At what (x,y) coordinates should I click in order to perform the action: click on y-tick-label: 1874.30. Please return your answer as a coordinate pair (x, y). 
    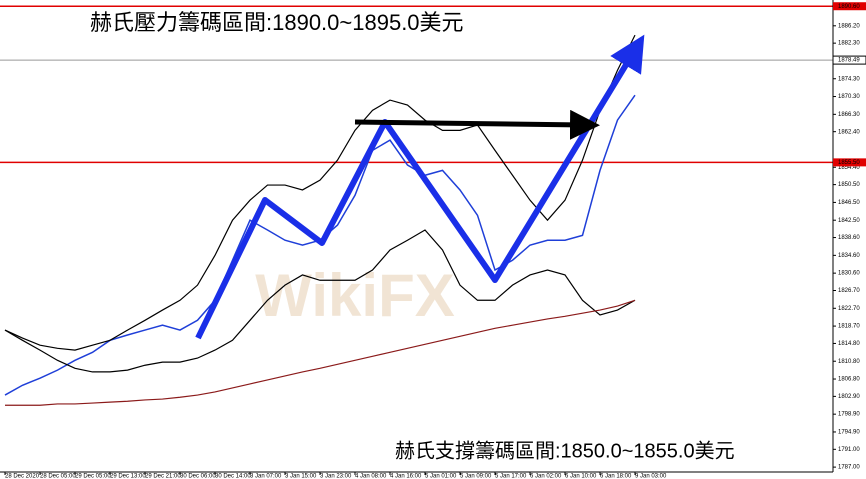
    Looking at the image, I should click on (849, 79).